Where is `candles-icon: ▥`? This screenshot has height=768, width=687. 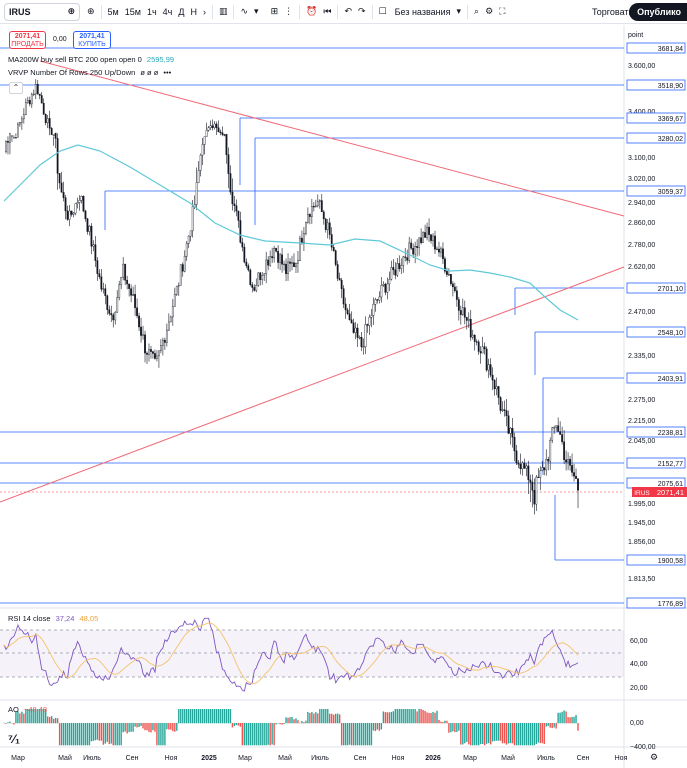 candles-icon: ▥ is located at coordinates (223, 11).